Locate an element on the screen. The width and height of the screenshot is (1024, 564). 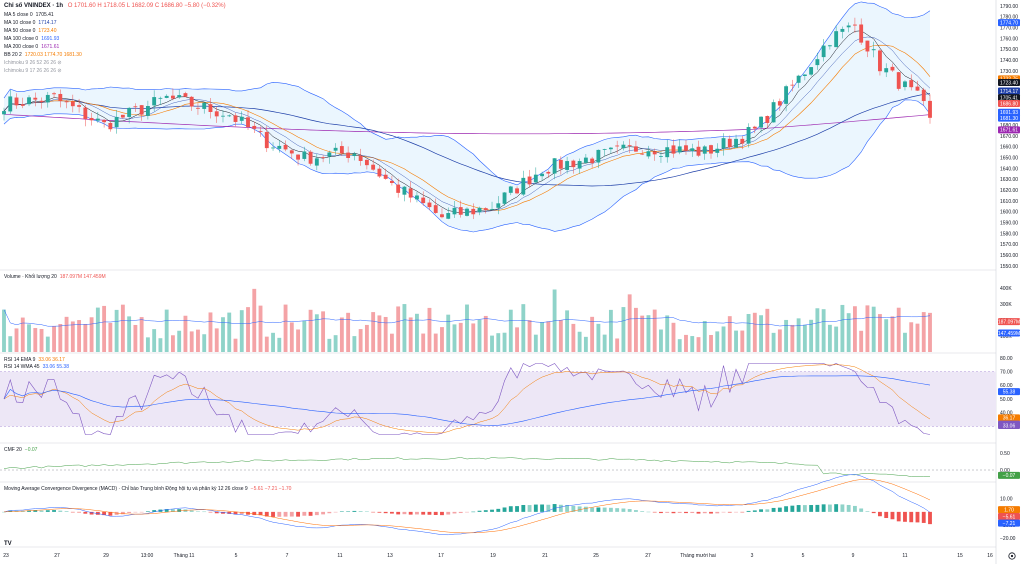
time-tick-label: 7 is located at coordinates (287, 556).